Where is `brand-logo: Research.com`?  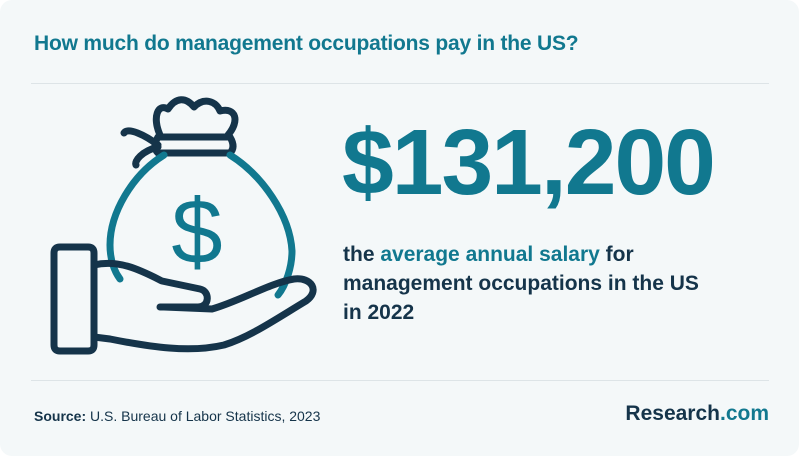
brand-logo: Research.com is located at coordinates (697, 414).